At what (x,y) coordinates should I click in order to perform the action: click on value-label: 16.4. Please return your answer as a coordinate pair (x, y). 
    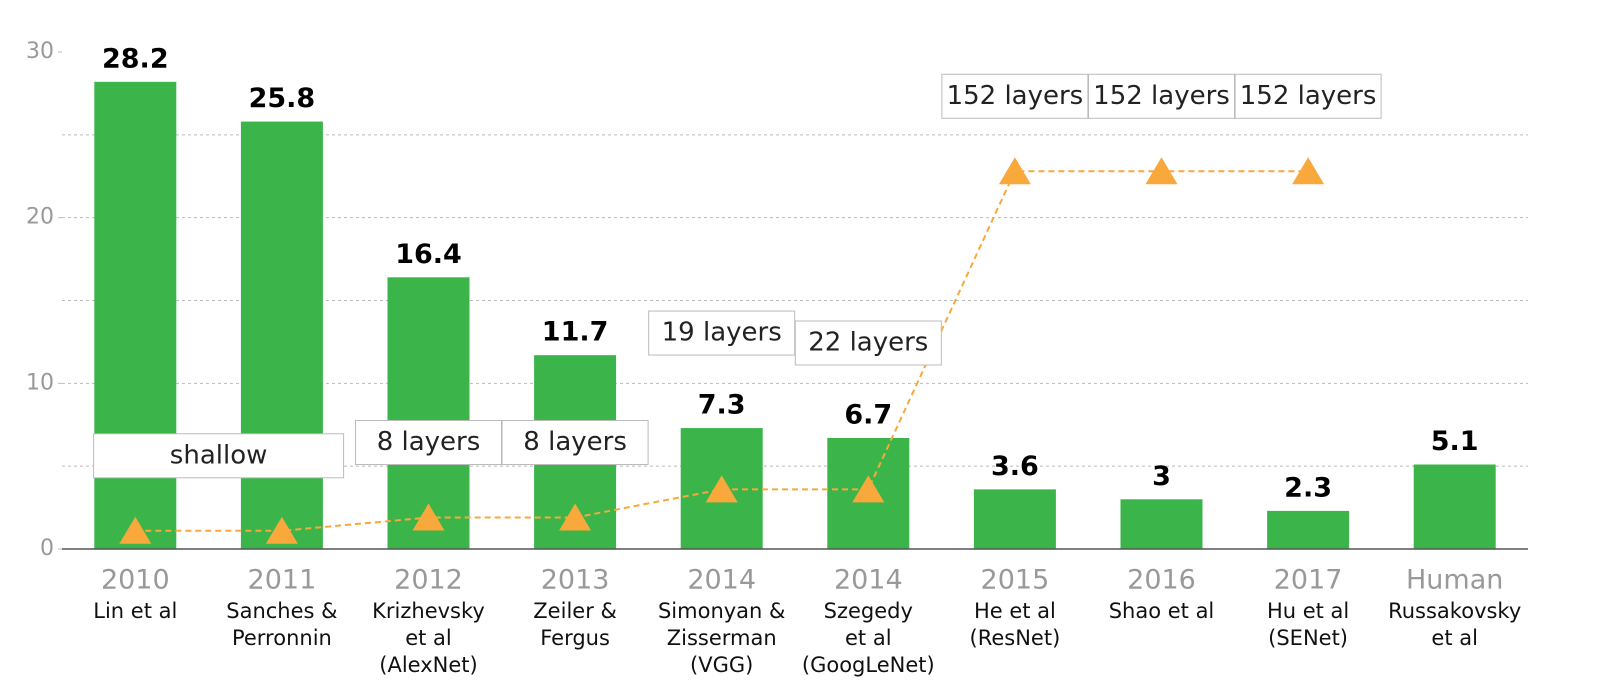
    Looking at the image, I should click on (428, 254).